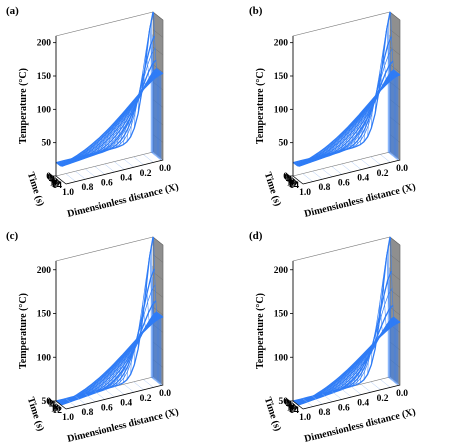 The width and height of the screenshot is (474, 444). I want to click on panel-label: (d), so click(256, 236).